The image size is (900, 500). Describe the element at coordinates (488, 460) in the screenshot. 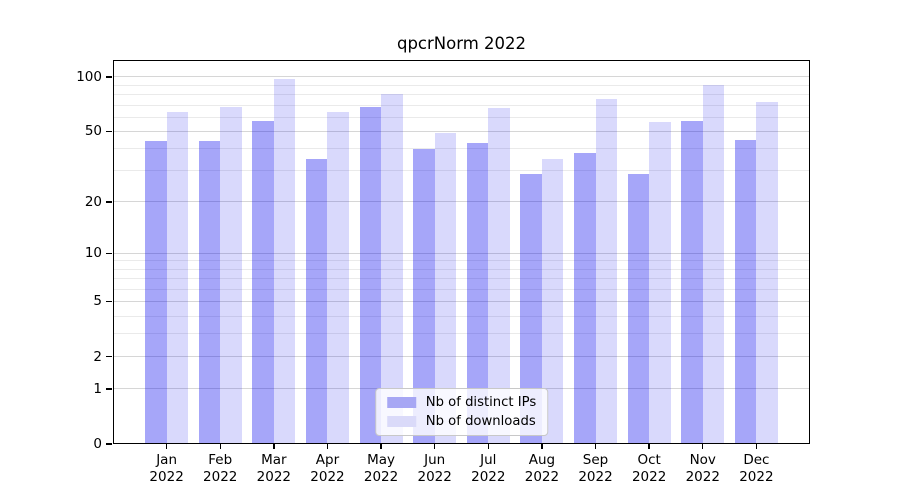

I see `x-tick-month: Jul` at that location.